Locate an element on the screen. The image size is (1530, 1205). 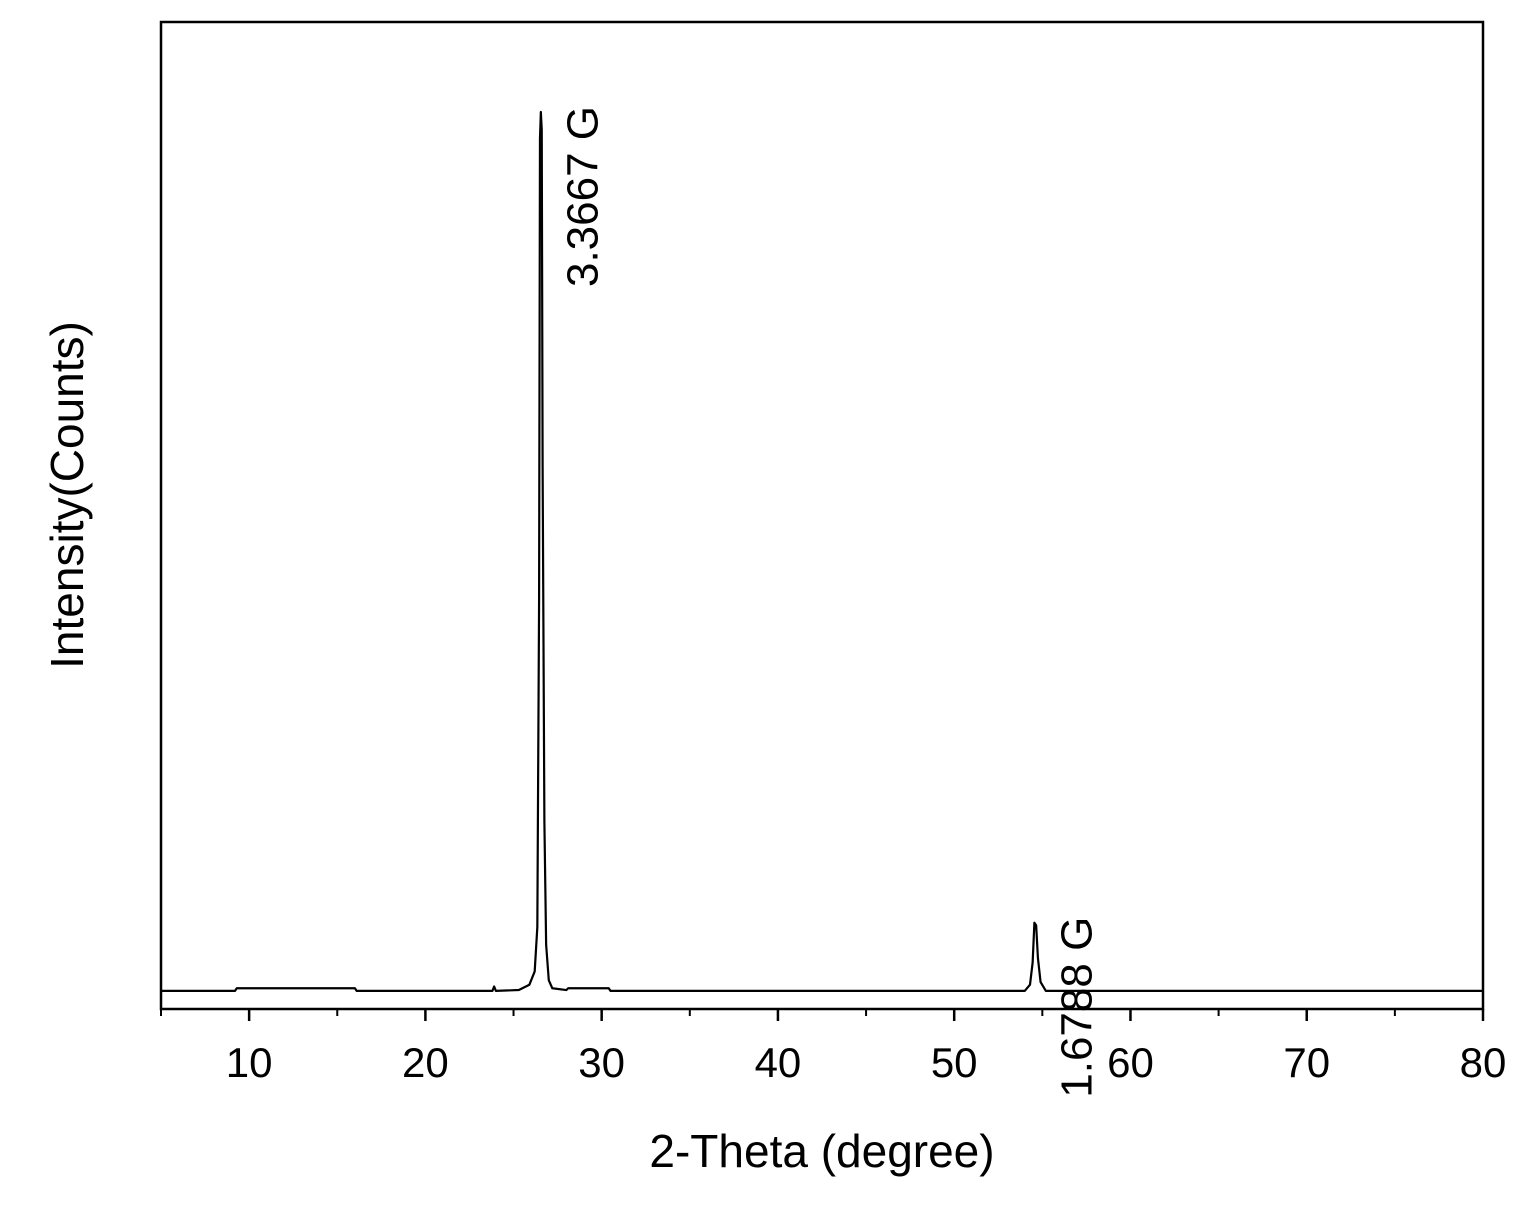
x-axis-label: 2-Theta (degree) is located at coordinates (821, 1151).